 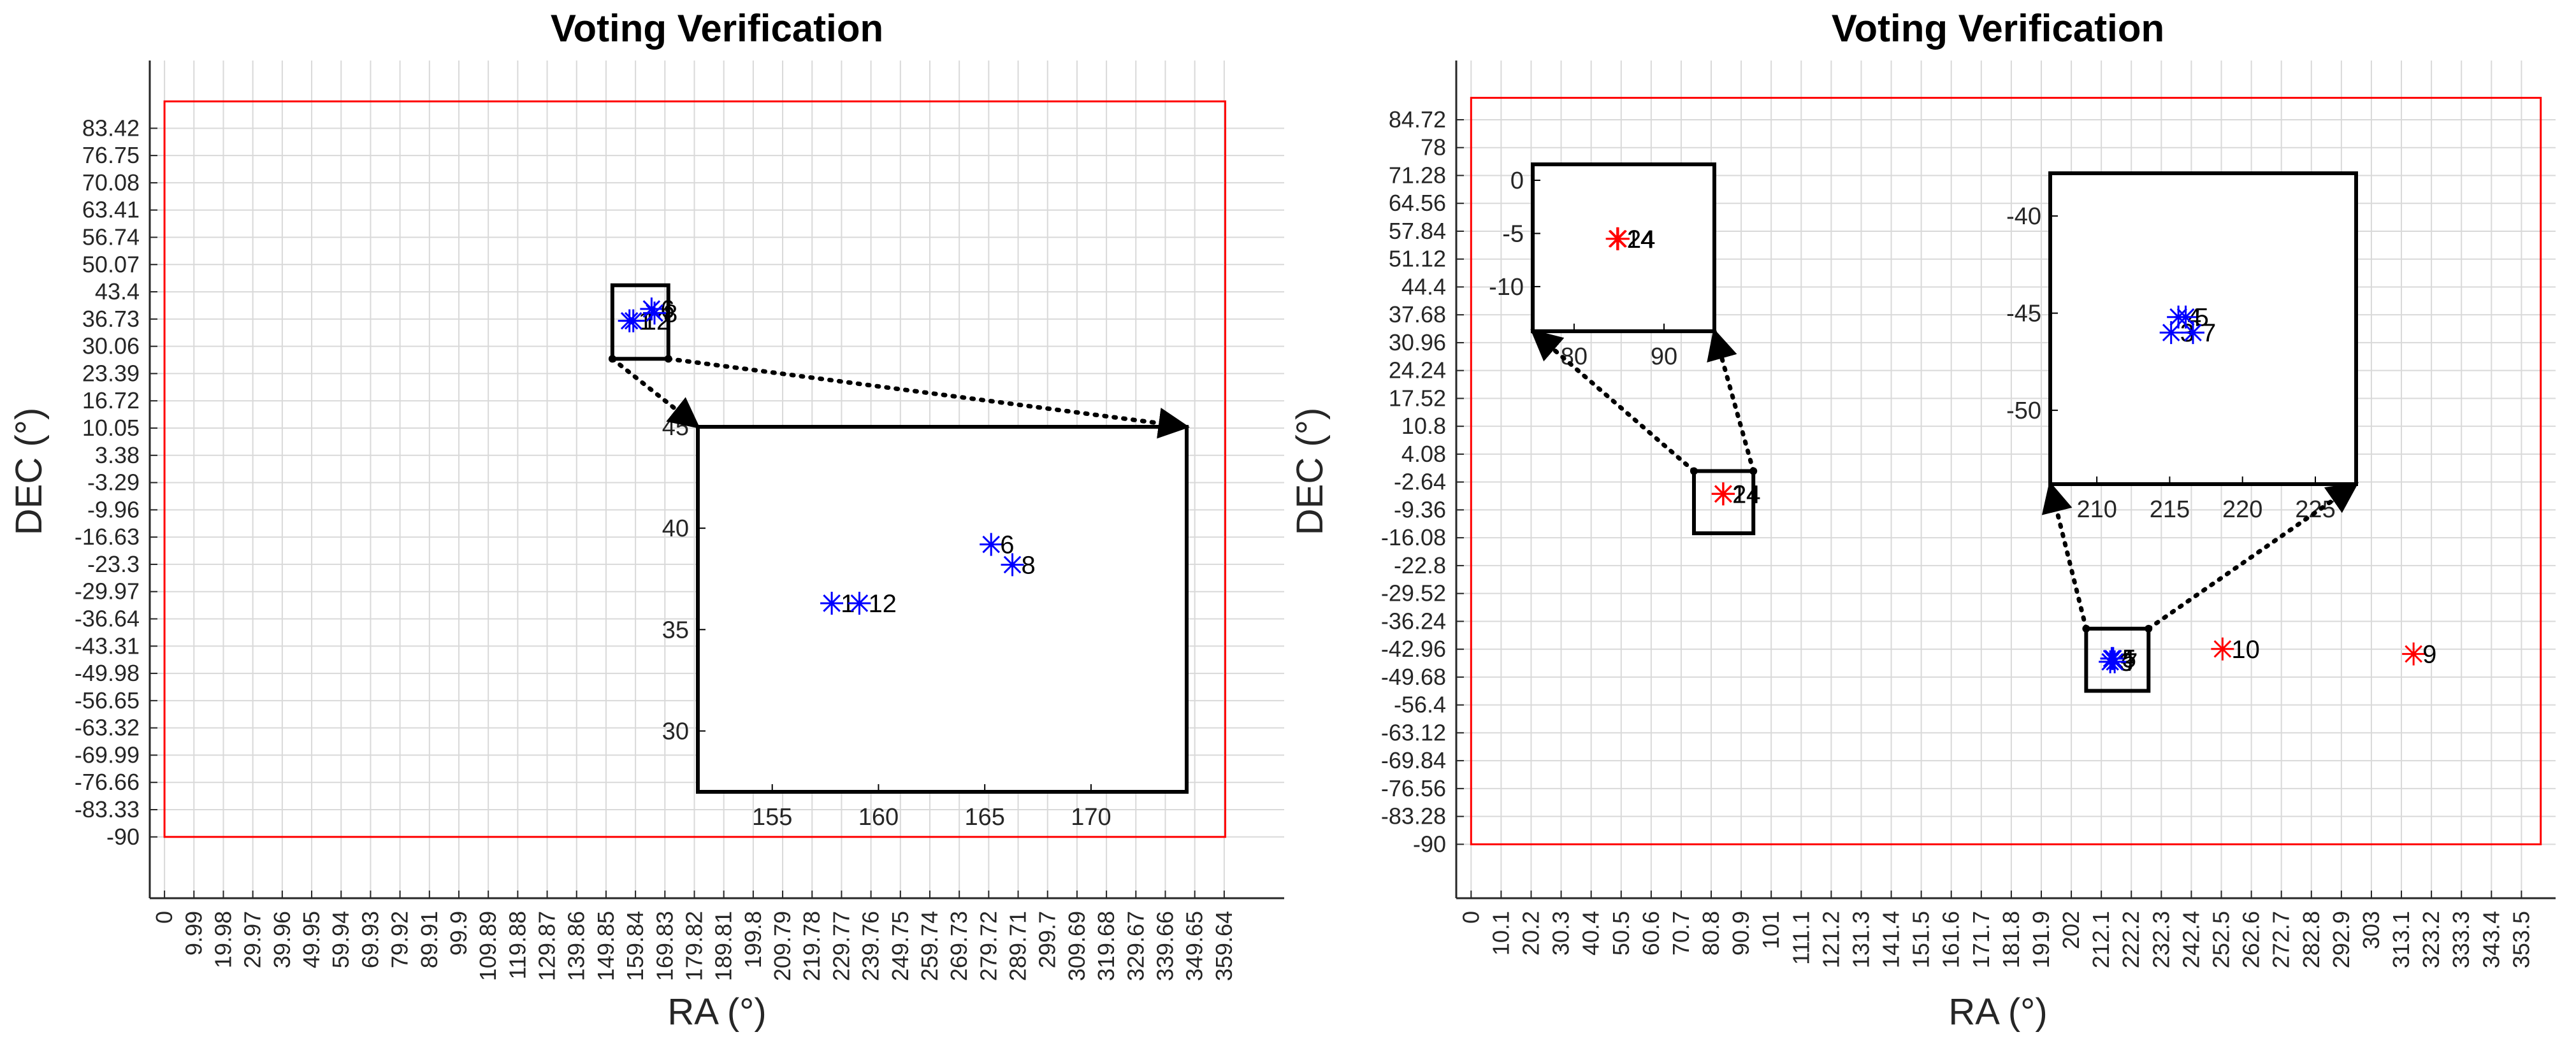 I want to click on inset-y-tick-label: -50, so click(x=2023, y=411).